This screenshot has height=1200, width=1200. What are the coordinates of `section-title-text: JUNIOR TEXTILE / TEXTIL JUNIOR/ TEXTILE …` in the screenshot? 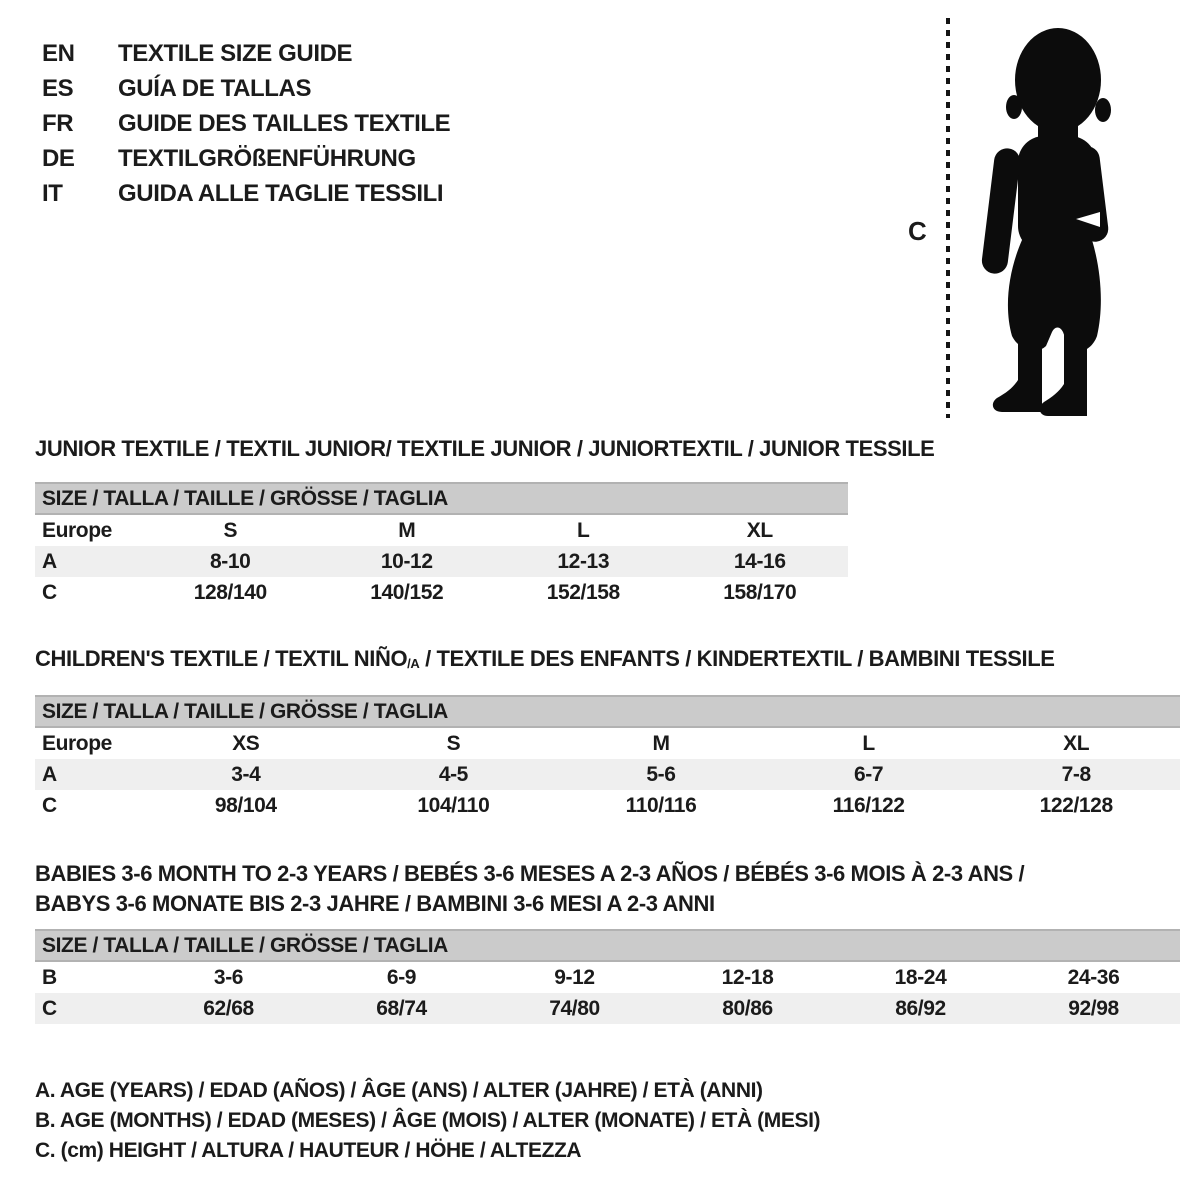 It's located at (485, 448).